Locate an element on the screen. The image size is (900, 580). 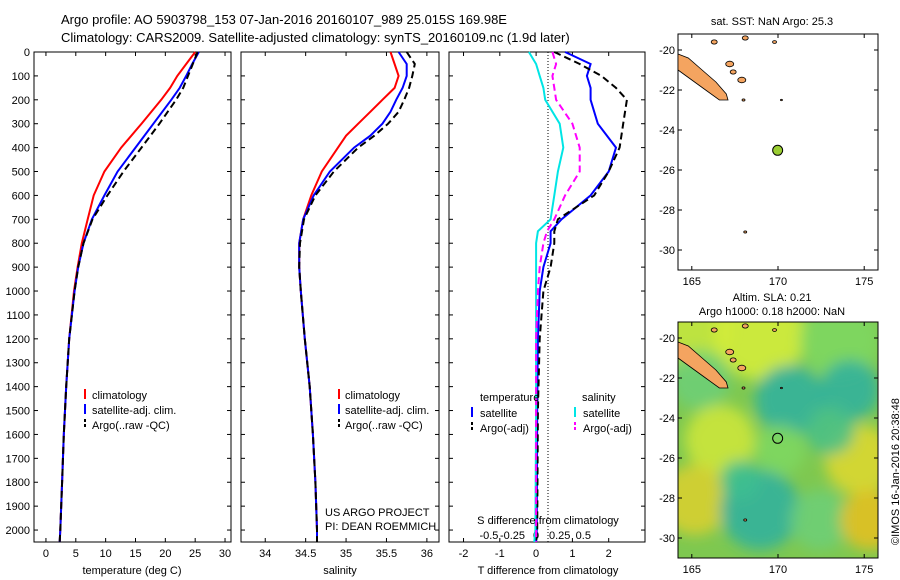
lat-tick-label: -20 is located at coordinates (667, 339).